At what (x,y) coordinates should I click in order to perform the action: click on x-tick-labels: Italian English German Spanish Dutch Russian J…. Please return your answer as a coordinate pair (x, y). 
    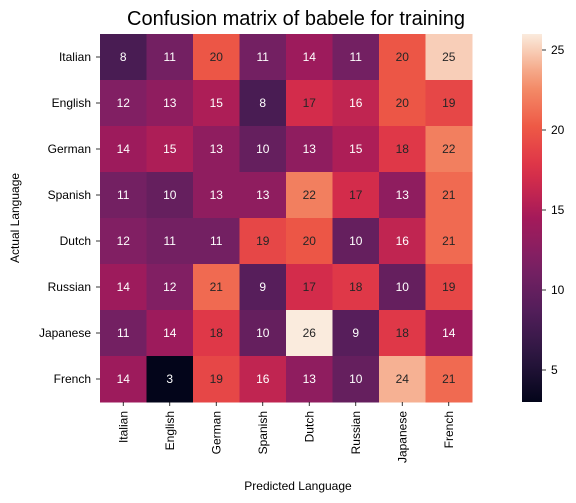
    Looking at the image, I should click on (286, 432).